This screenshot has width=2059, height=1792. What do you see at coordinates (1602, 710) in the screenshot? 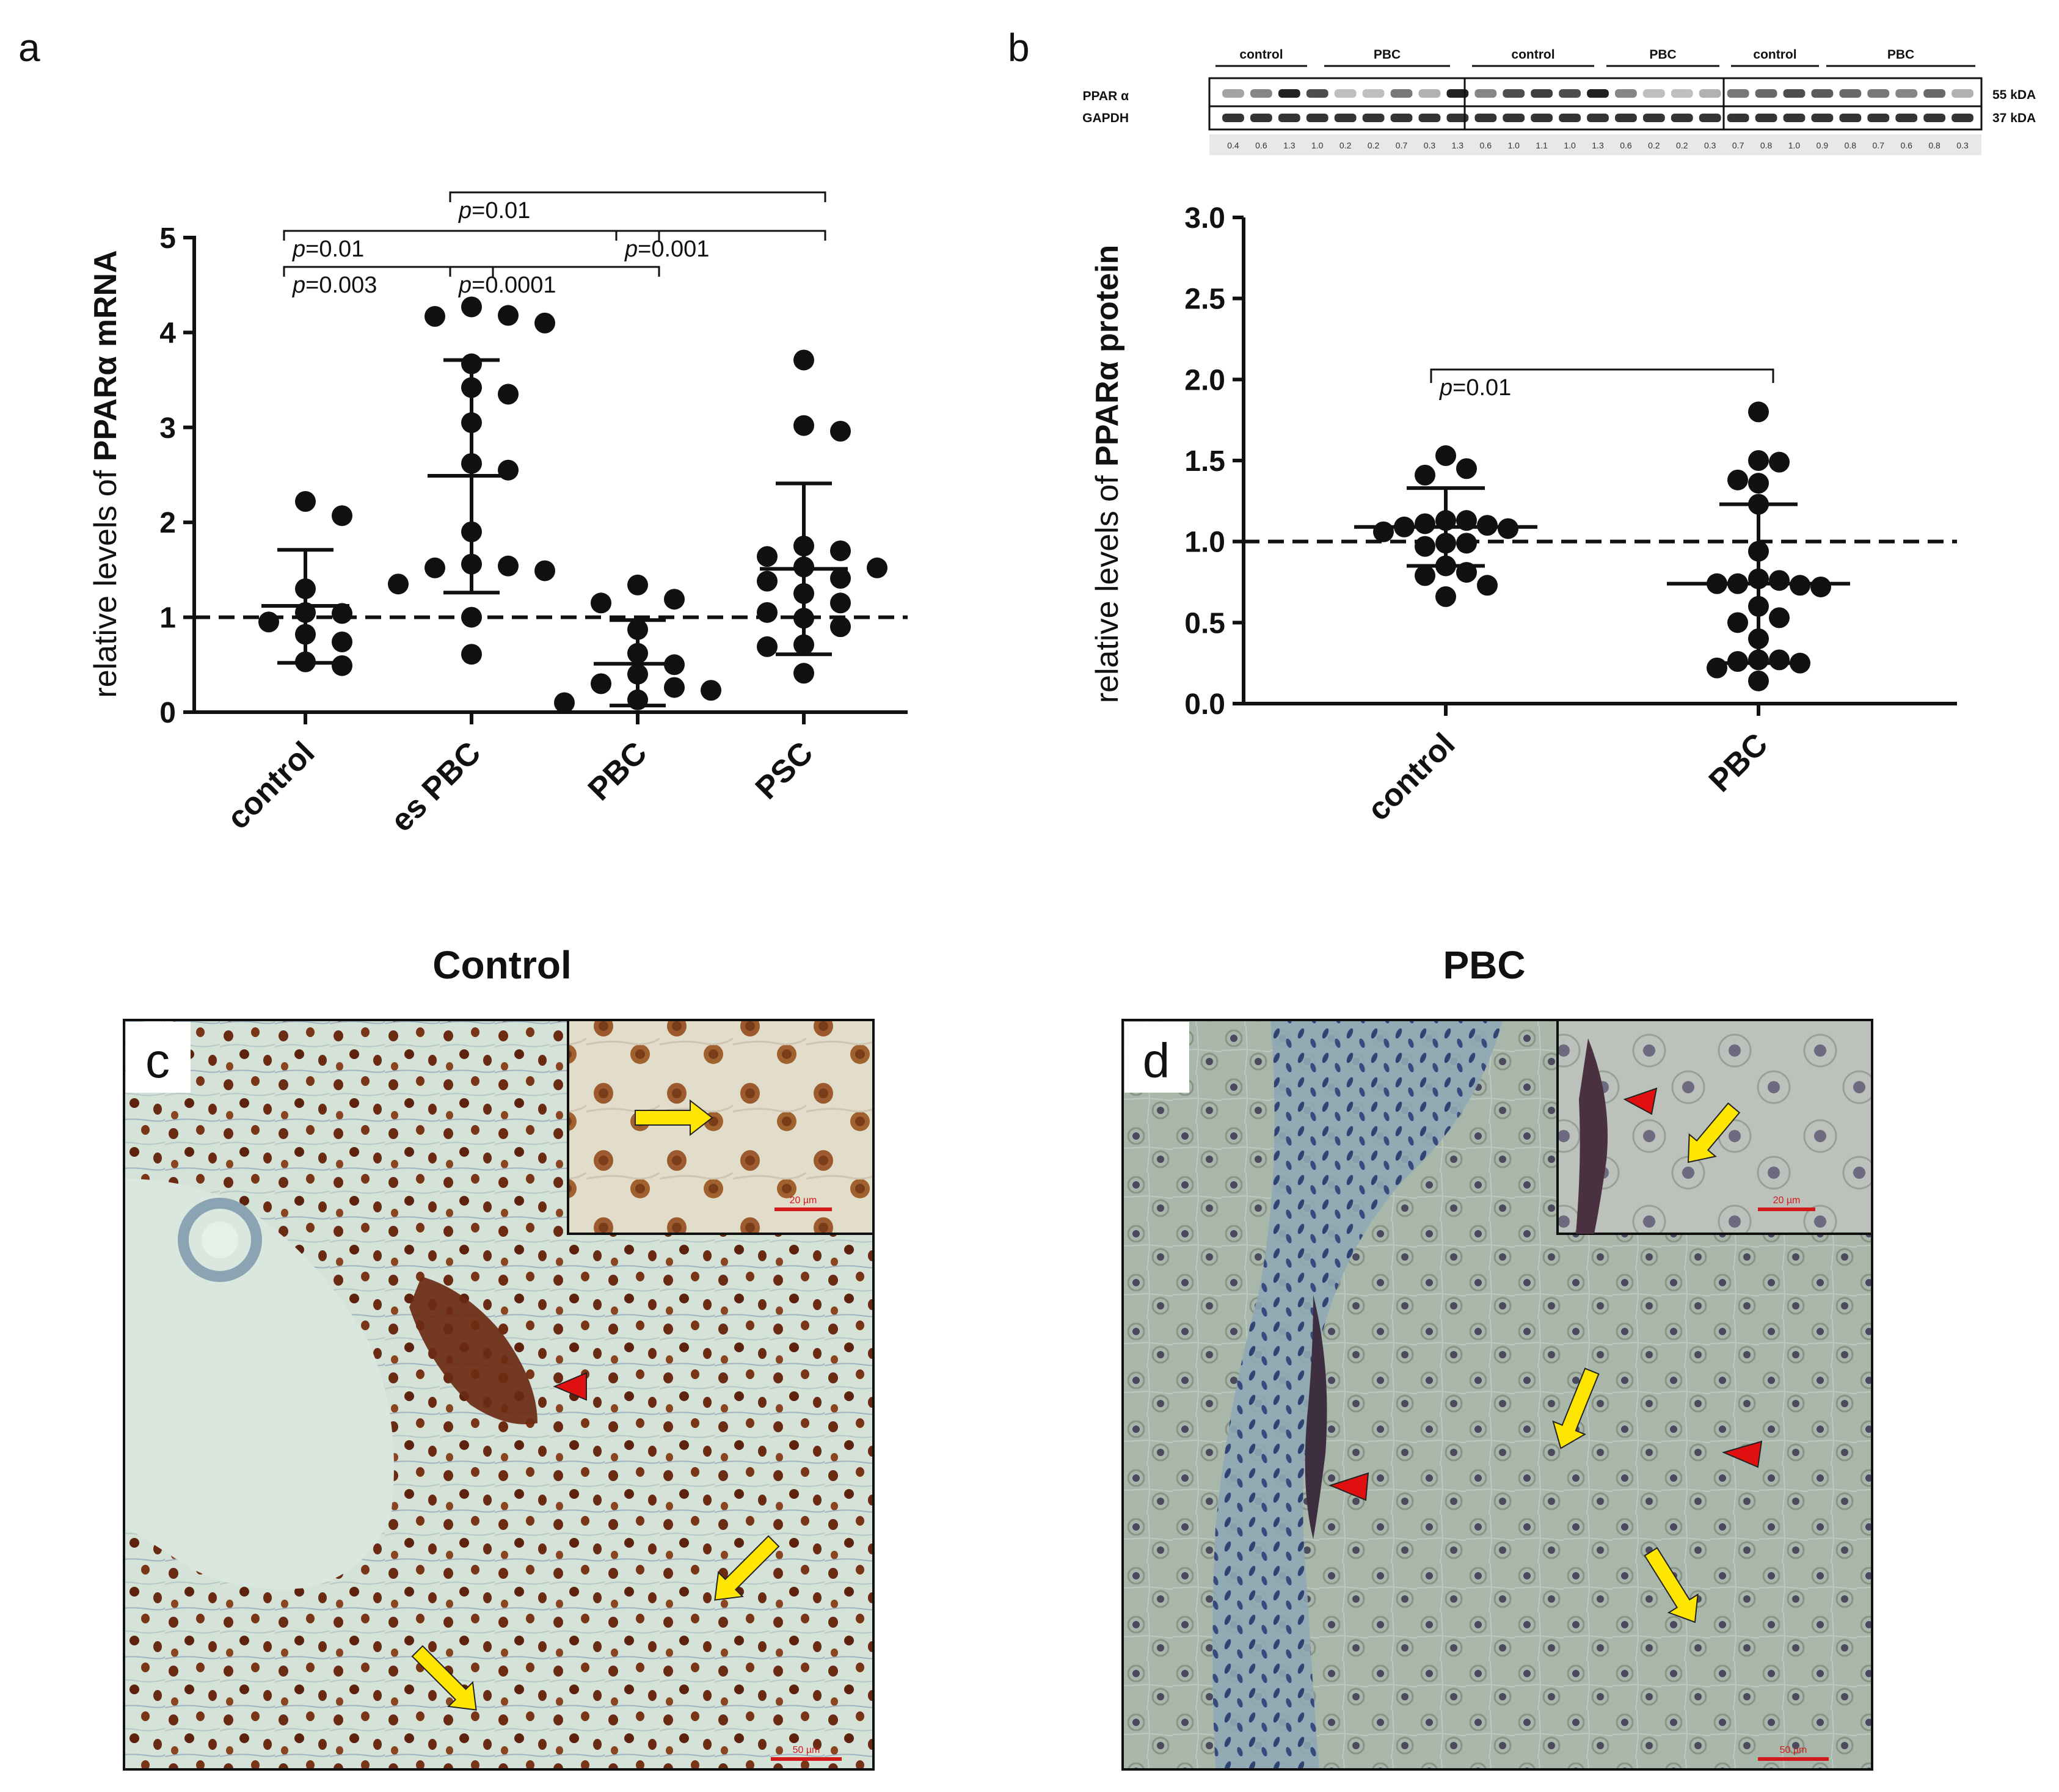
I see `chart-b-x-ticks` at bounding box center [1602, 710].